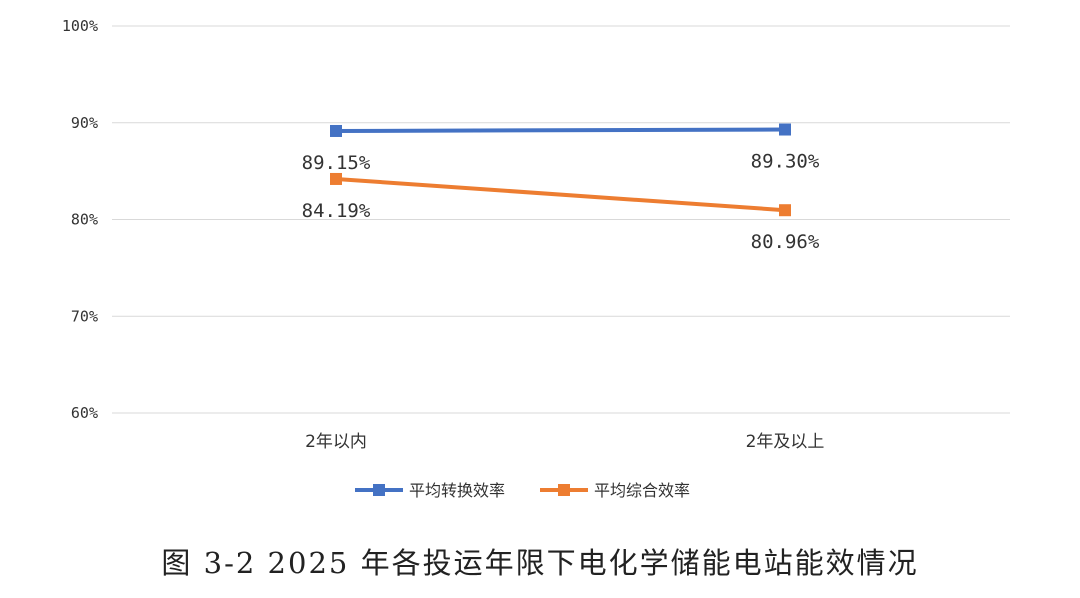  Describe the element at coordinates (785, 242) in the screenshot. I see `data-label: 80.96%` at that location.